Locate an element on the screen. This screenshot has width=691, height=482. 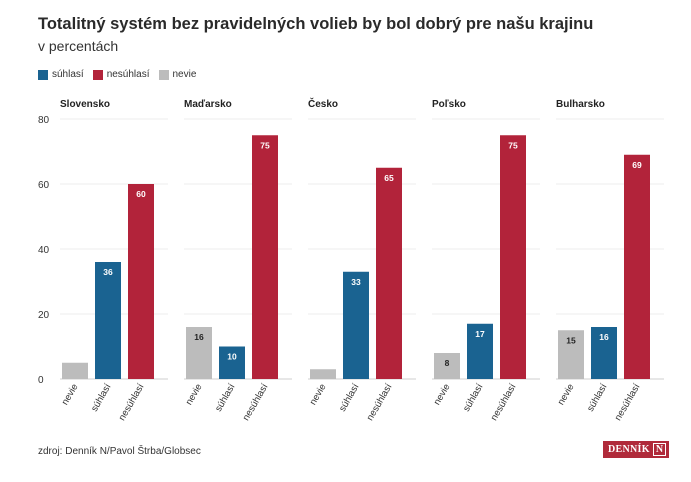
y-tick-label: 80 is located at coordinates (44, 120).